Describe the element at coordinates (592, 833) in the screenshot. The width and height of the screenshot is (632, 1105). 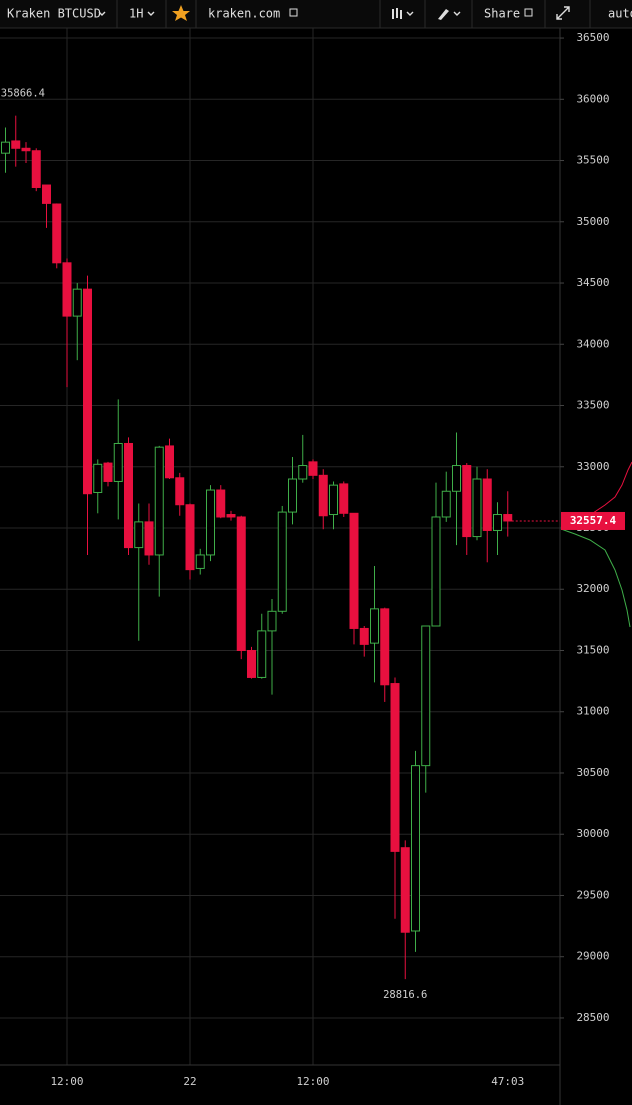
I see `y-tick-label: 30000` at that location.